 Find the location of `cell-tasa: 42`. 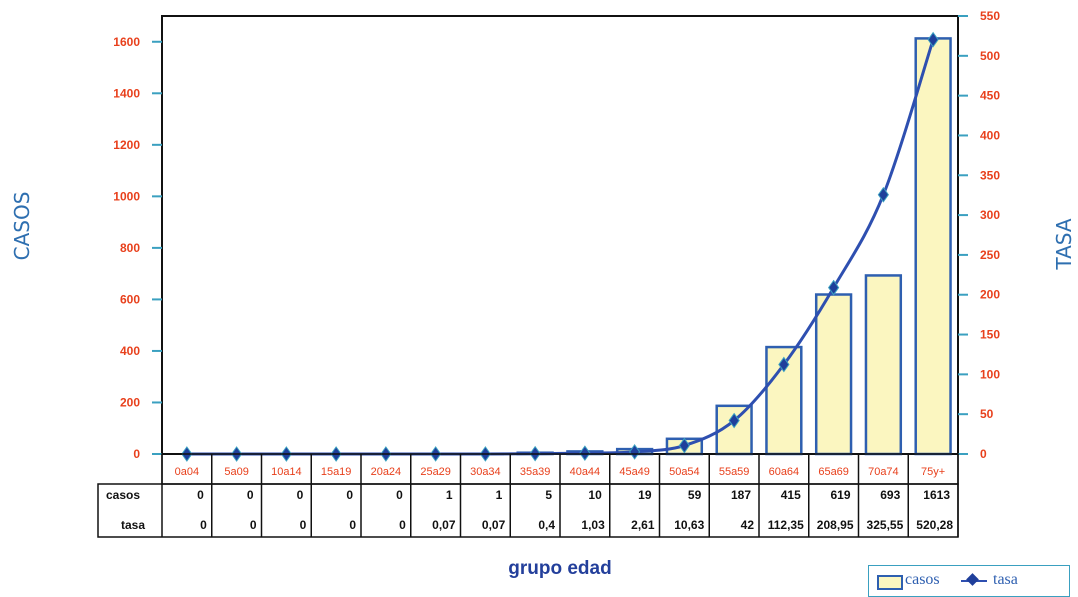

cell-tasa: 42 is located at coordinates (748, 525).